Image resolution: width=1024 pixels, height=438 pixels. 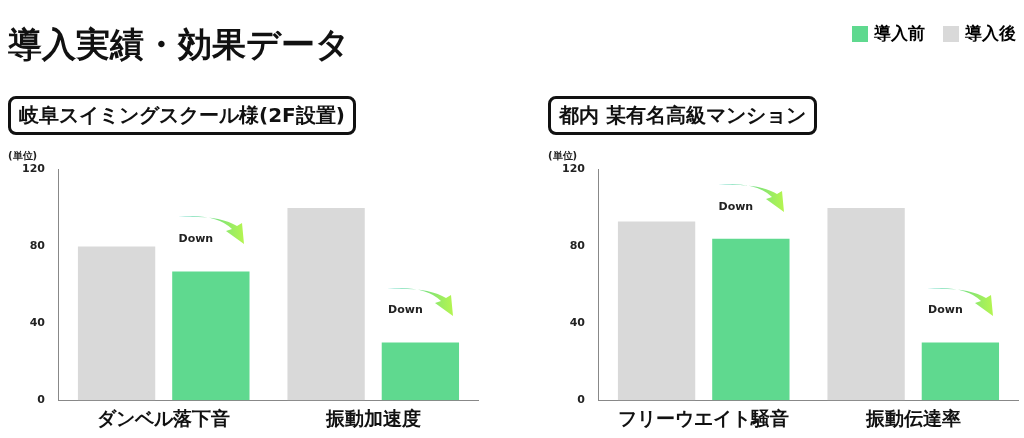 What do you see at coordinates (179, 44) in the screenshot?
I see `chart-title: 導入実績・効果データ` at bounding box center [179, 44].